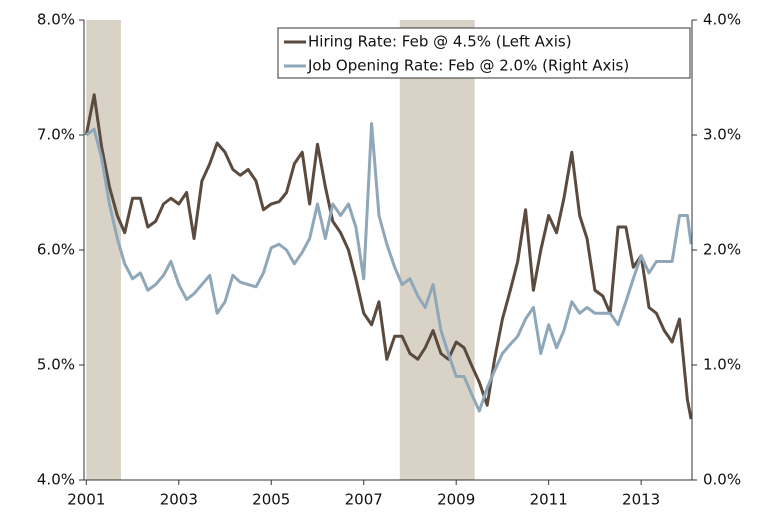 The height and width of the screenshot is (514, 774). I want to click on x-tick-label: 2005, so click(271, 500).